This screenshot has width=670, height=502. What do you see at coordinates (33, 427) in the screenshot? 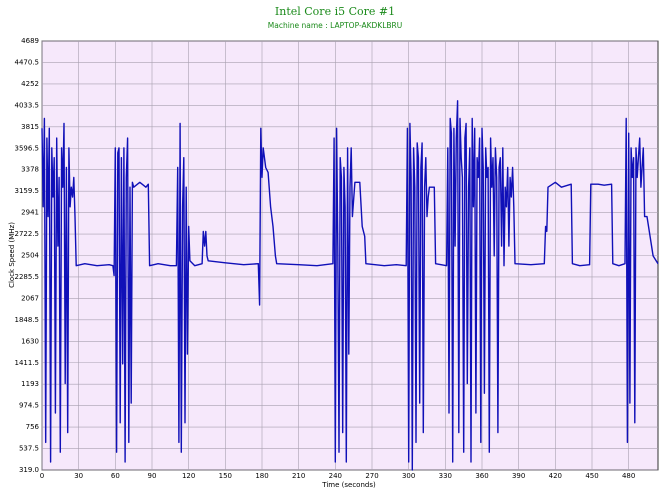
I see `y-tick-label: 756` at bounding box center [33, 427].